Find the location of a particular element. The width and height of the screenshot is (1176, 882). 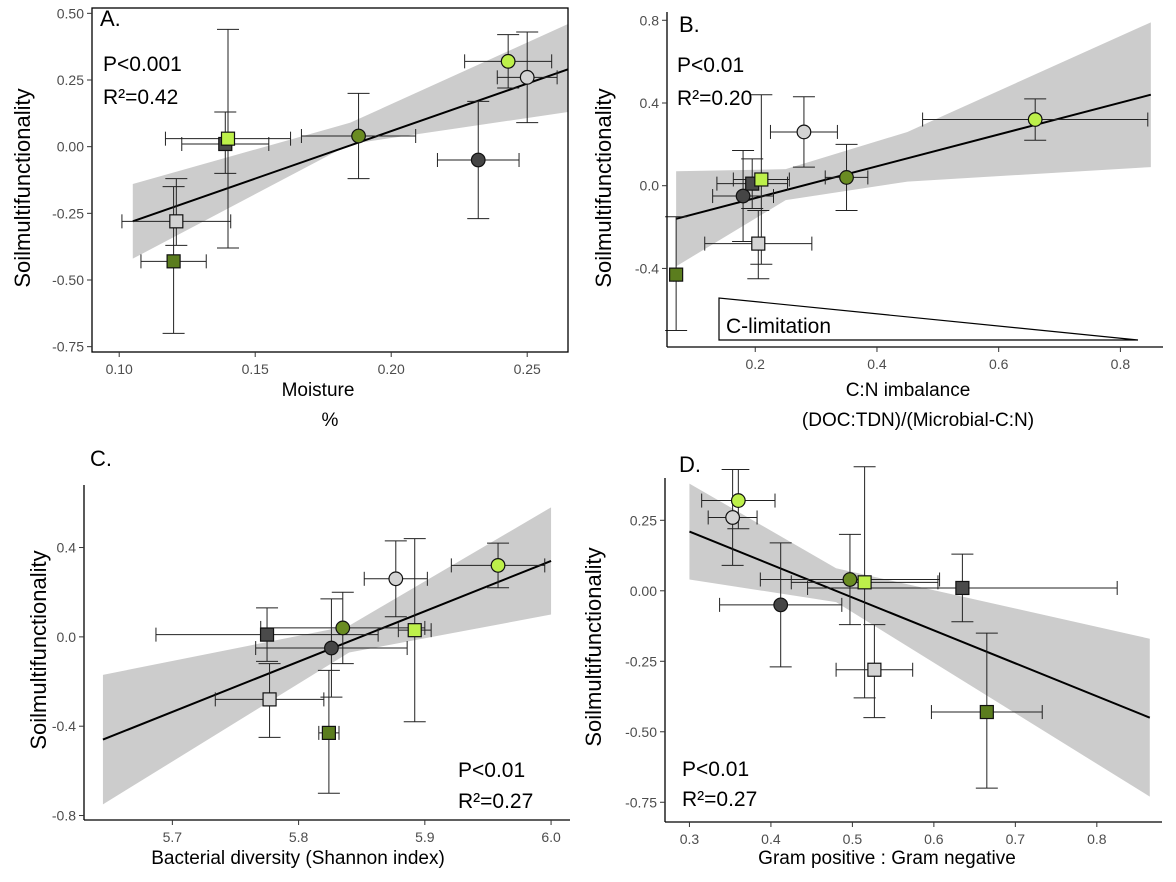

panel-b-regression-line is located at coordinates (913, 156).